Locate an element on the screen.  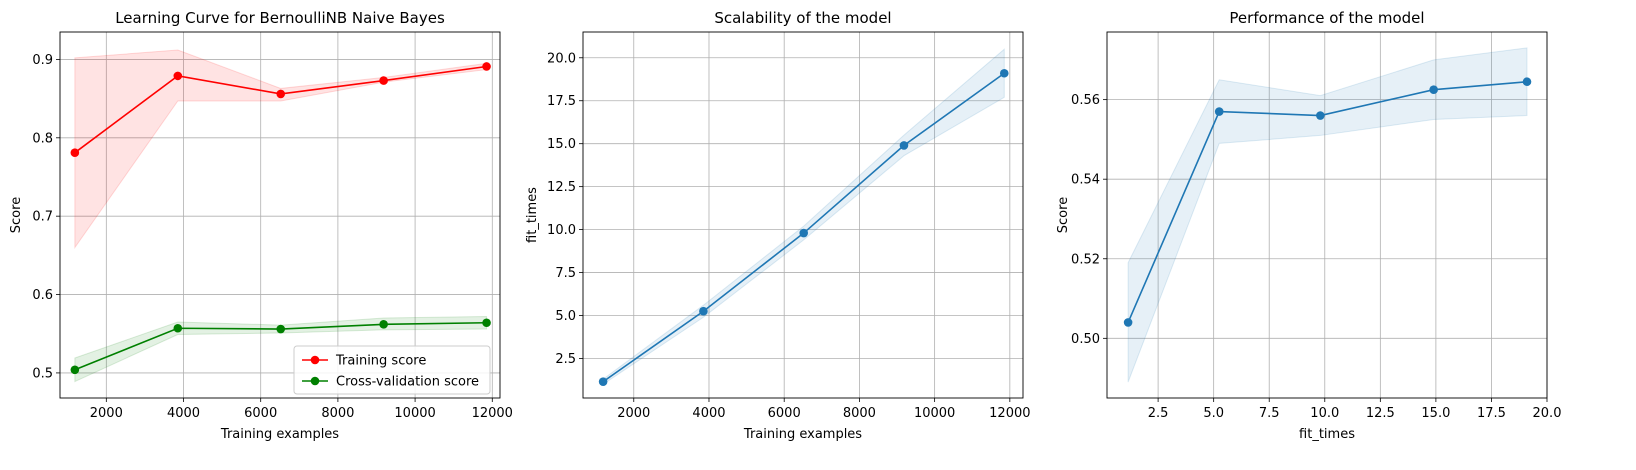
y-tick-label: 0.9 is located at coordinates (42, 60).